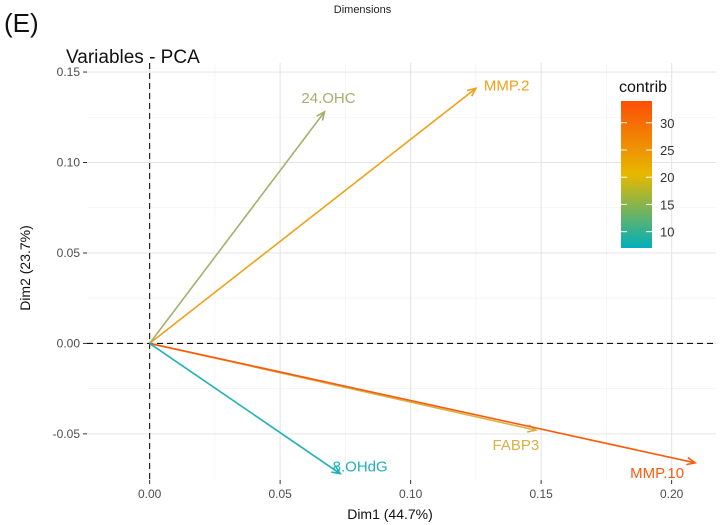  Describe the element at coordinates (69, 343) in the screenshot. I see `y-tick-label: 0.00` at that location.